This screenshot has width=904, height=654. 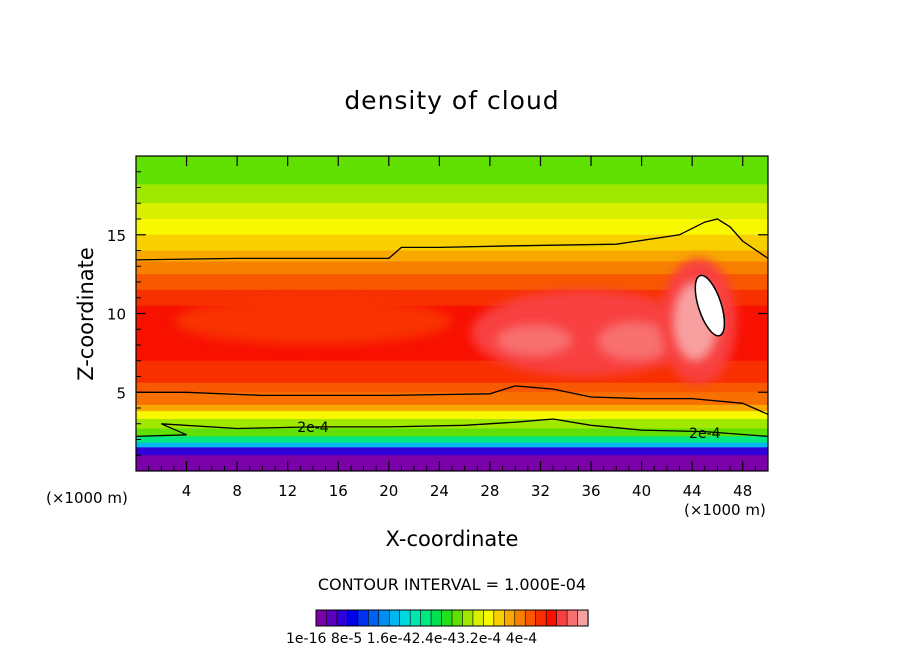 What do you see at coordinates (86, 314) in the screenshot?
I see `y-axis-label: Z-coordinate` at bounding box center [86, 314].